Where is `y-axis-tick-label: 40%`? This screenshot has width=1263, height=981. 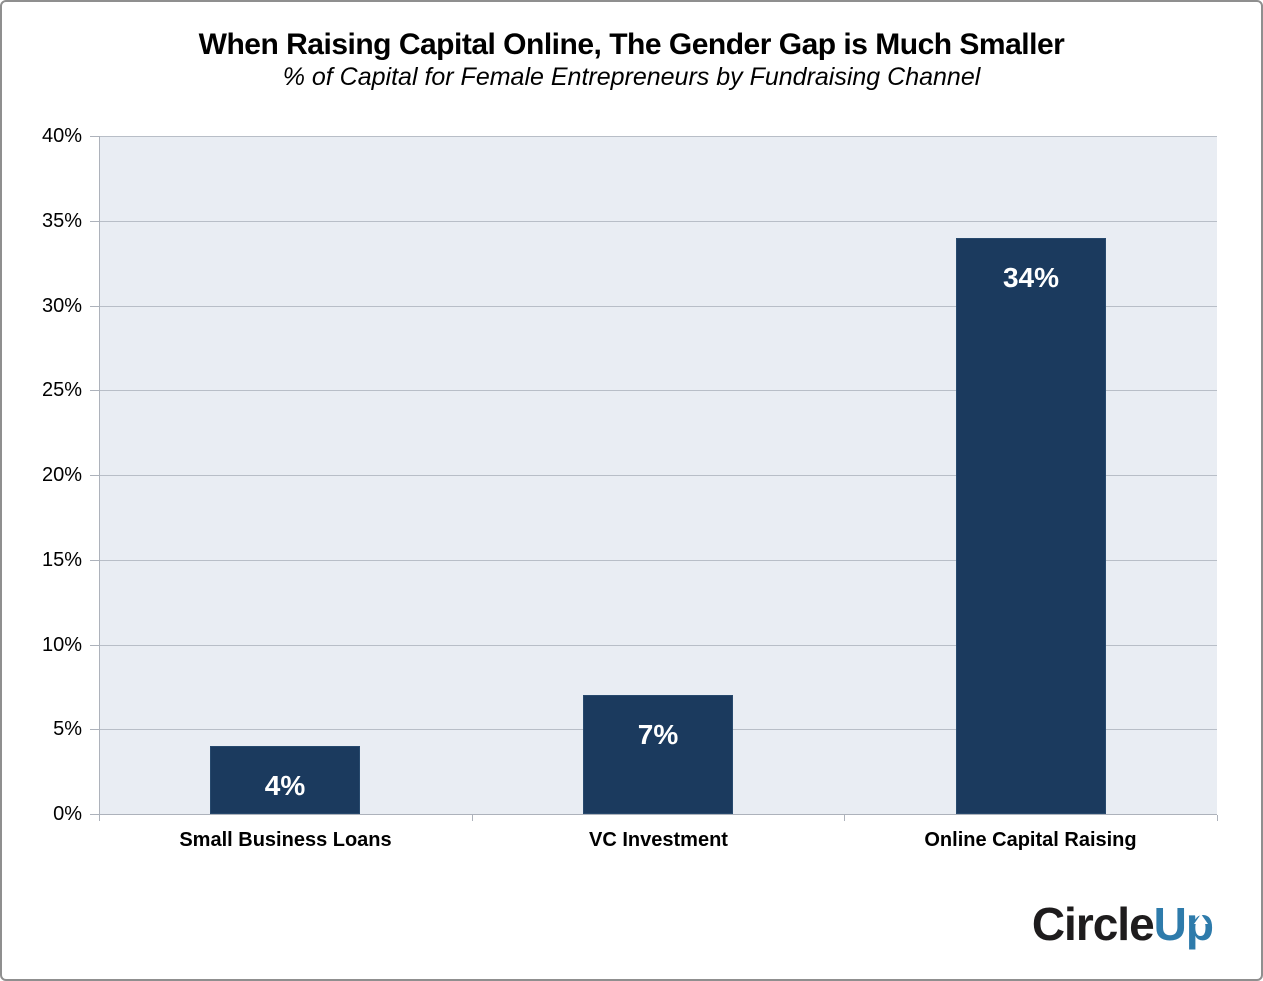 y-axis-tick-label: 40% is located at coordinates (61, 136).